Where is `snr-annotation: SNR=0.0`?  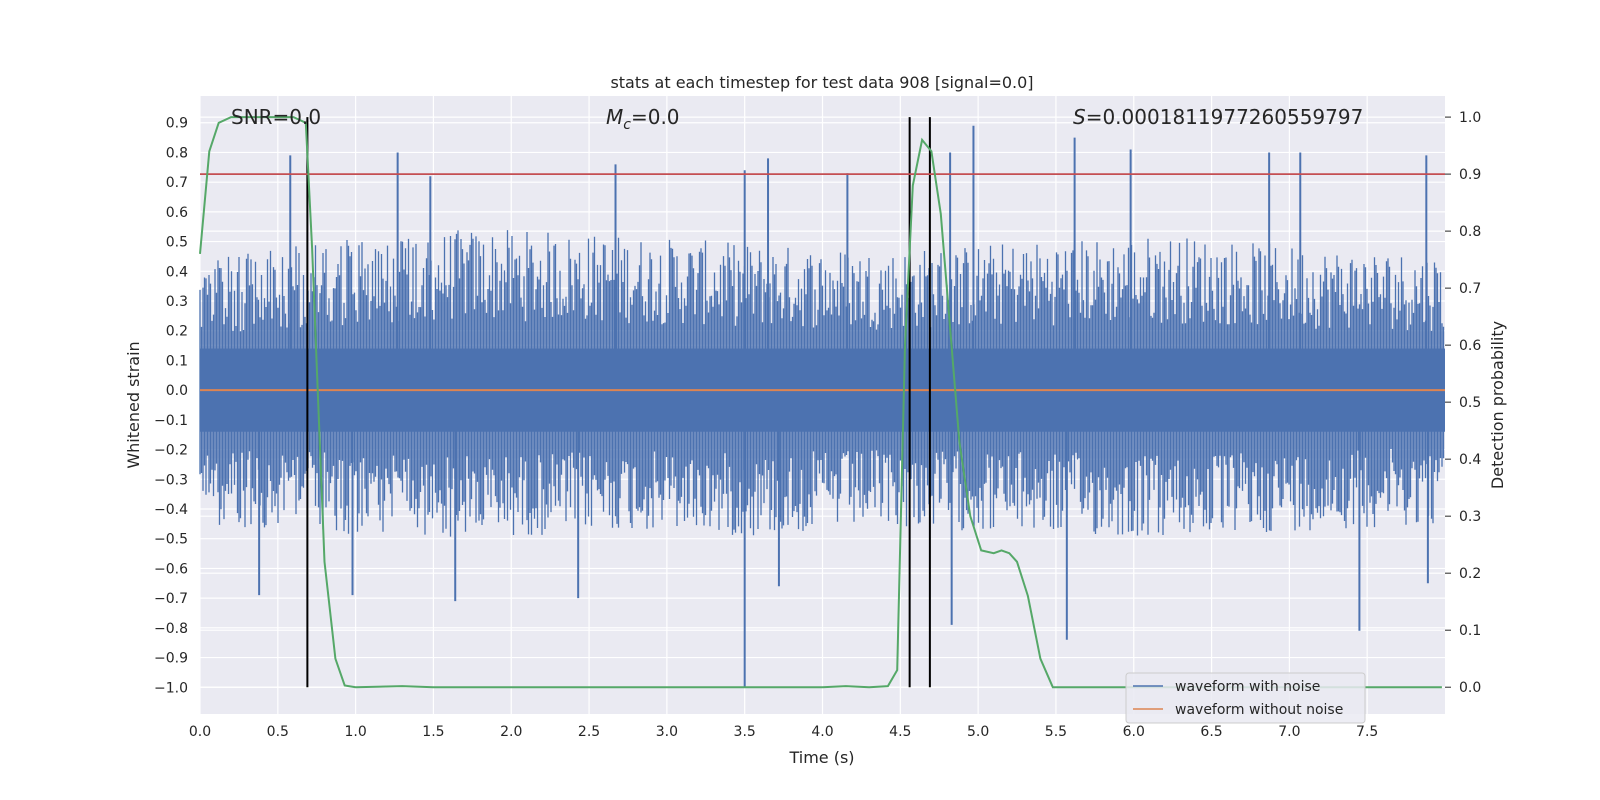 snr-annotation: SNR=0.0 is located at coordinates (276, 117).